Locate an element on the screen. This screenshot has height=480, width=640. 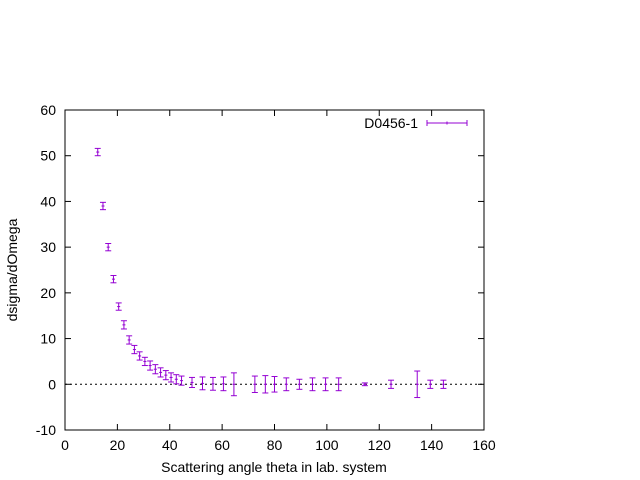
x-tick-label: 40 is located at coordinates (170, 445).